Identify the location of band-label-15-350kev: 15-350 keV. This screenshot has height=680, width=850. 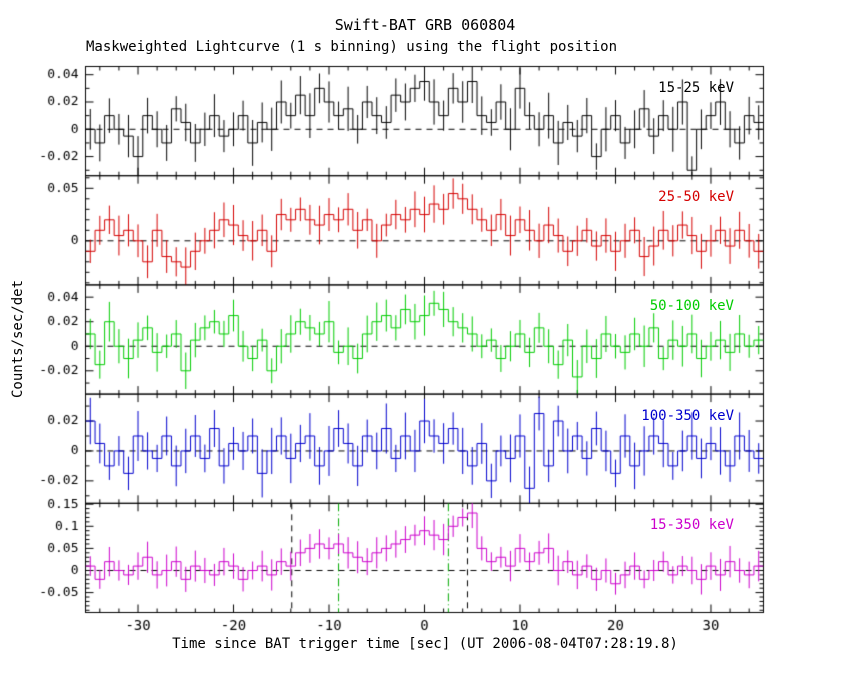
(691, 524).